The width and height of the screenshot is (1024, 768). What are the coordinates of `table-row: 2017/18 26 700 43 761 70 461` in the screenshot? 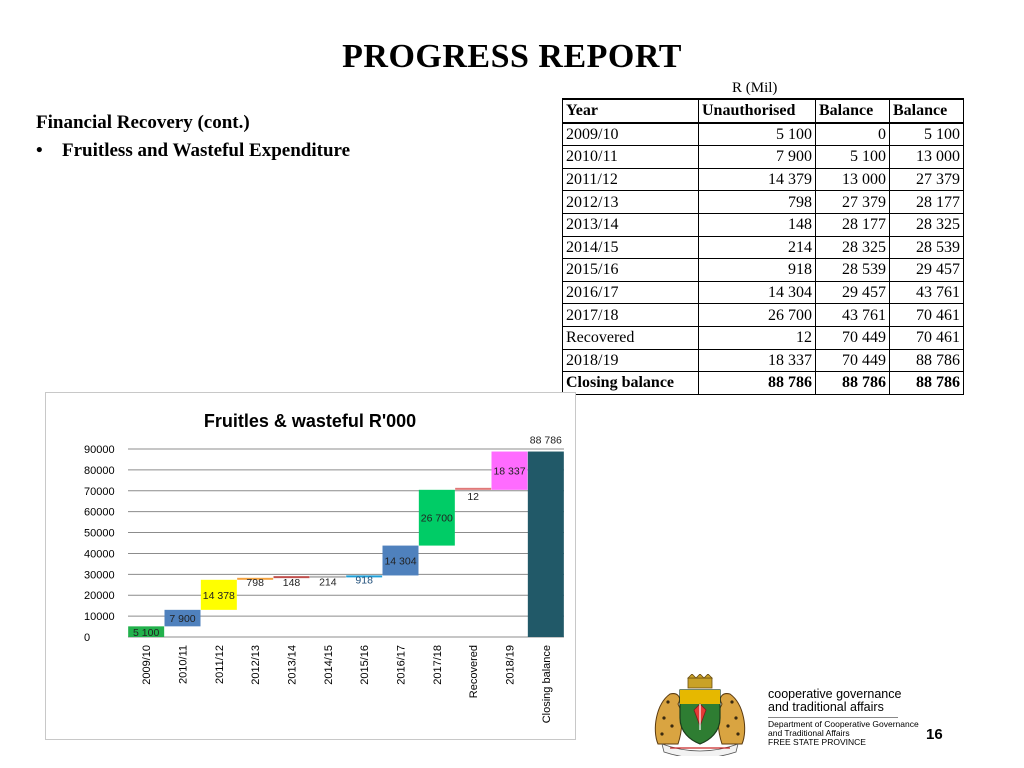 It's located at (763, 315).